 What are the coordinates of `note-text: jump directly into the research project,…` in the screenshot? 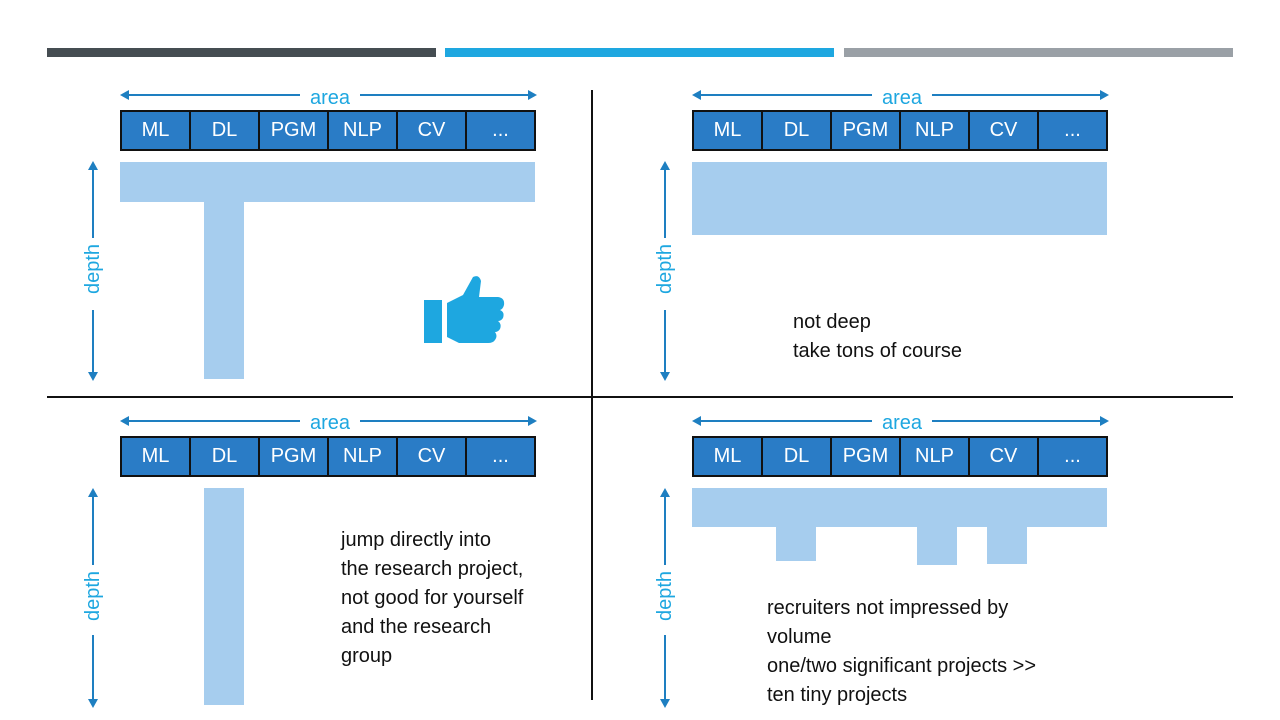 It's located at (432, 598).